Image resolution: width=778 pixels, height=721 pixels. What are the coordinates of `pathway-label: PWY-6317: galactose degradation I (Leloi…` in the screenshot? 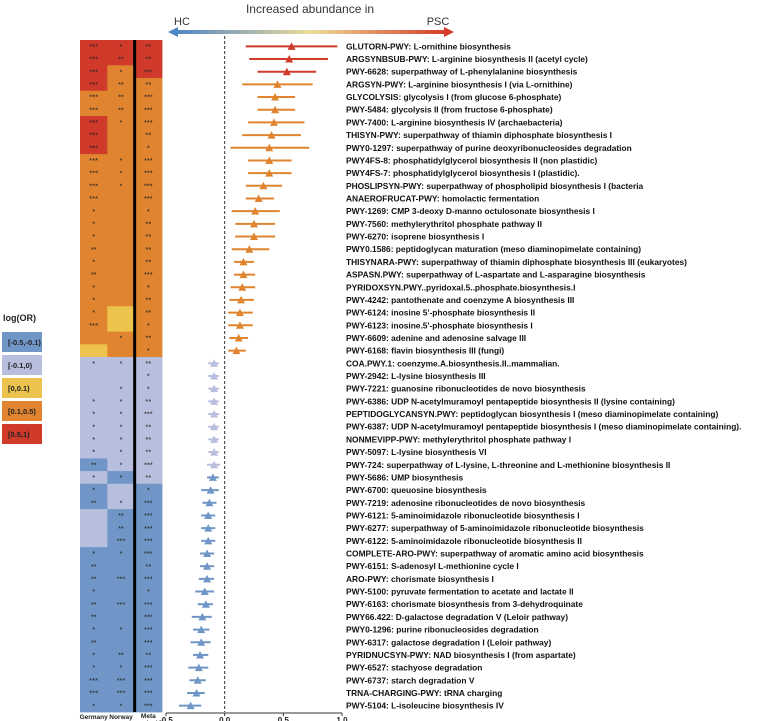 It's located at (448, 642).